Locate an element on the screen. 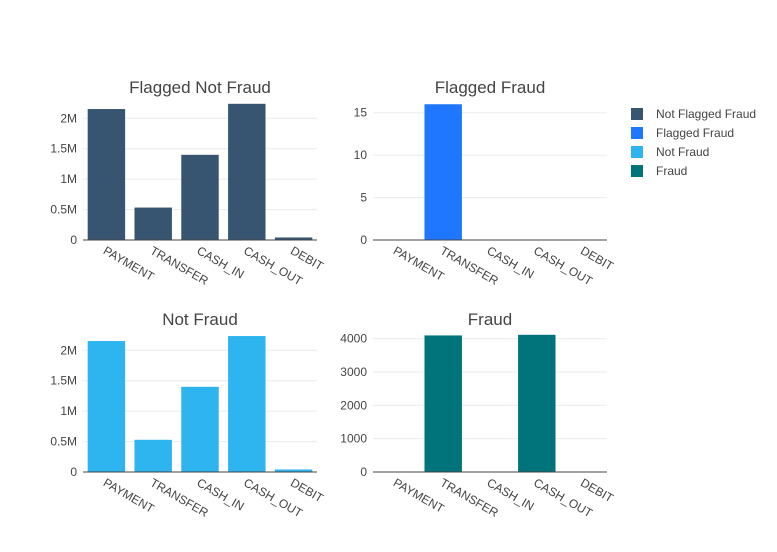 This screenshot has height=552, width=777. y-tick-label: 1000 is located at coordinates (353, 439).